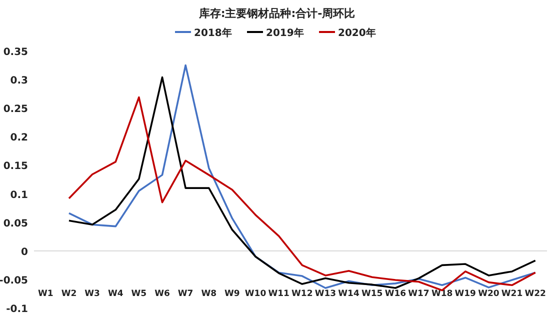  Describe the element at coordinates (213, 33) in the screenshot. I see `legend-label: 2018年` at that location.